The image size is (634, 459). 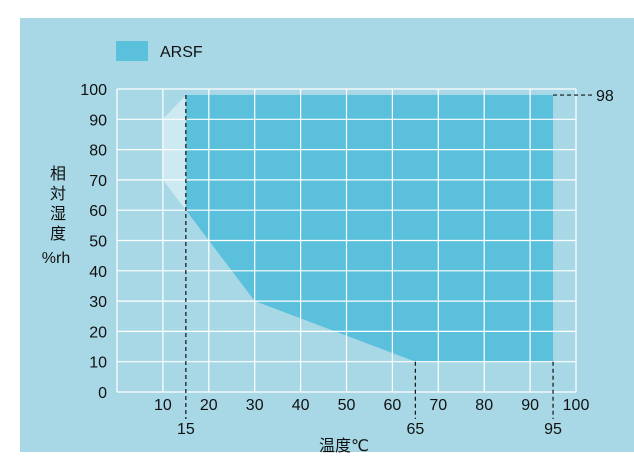 I want to click on x-tick-label: 100, so click(x=576, y=405).